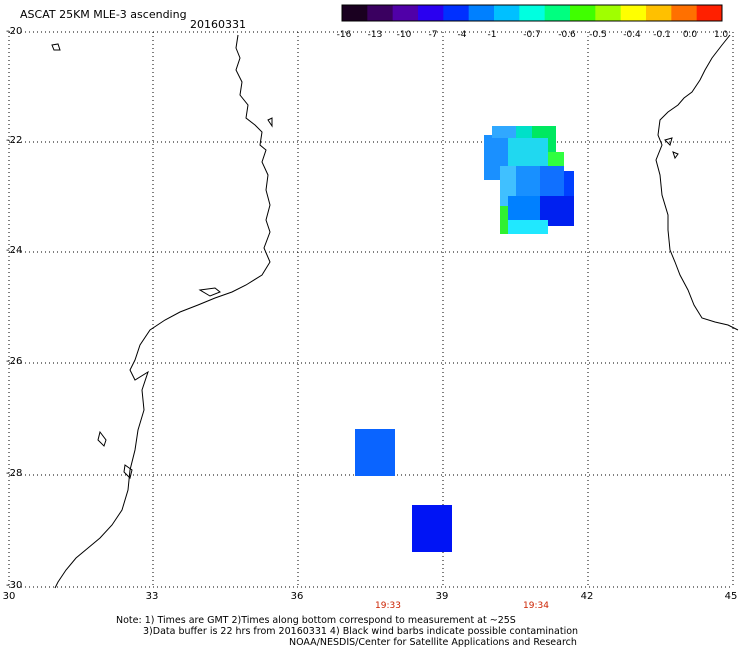 The height and width of the screenshot is (650, 740). I want to click on colorbar-tick-label: -0.5, so click(598, 35).